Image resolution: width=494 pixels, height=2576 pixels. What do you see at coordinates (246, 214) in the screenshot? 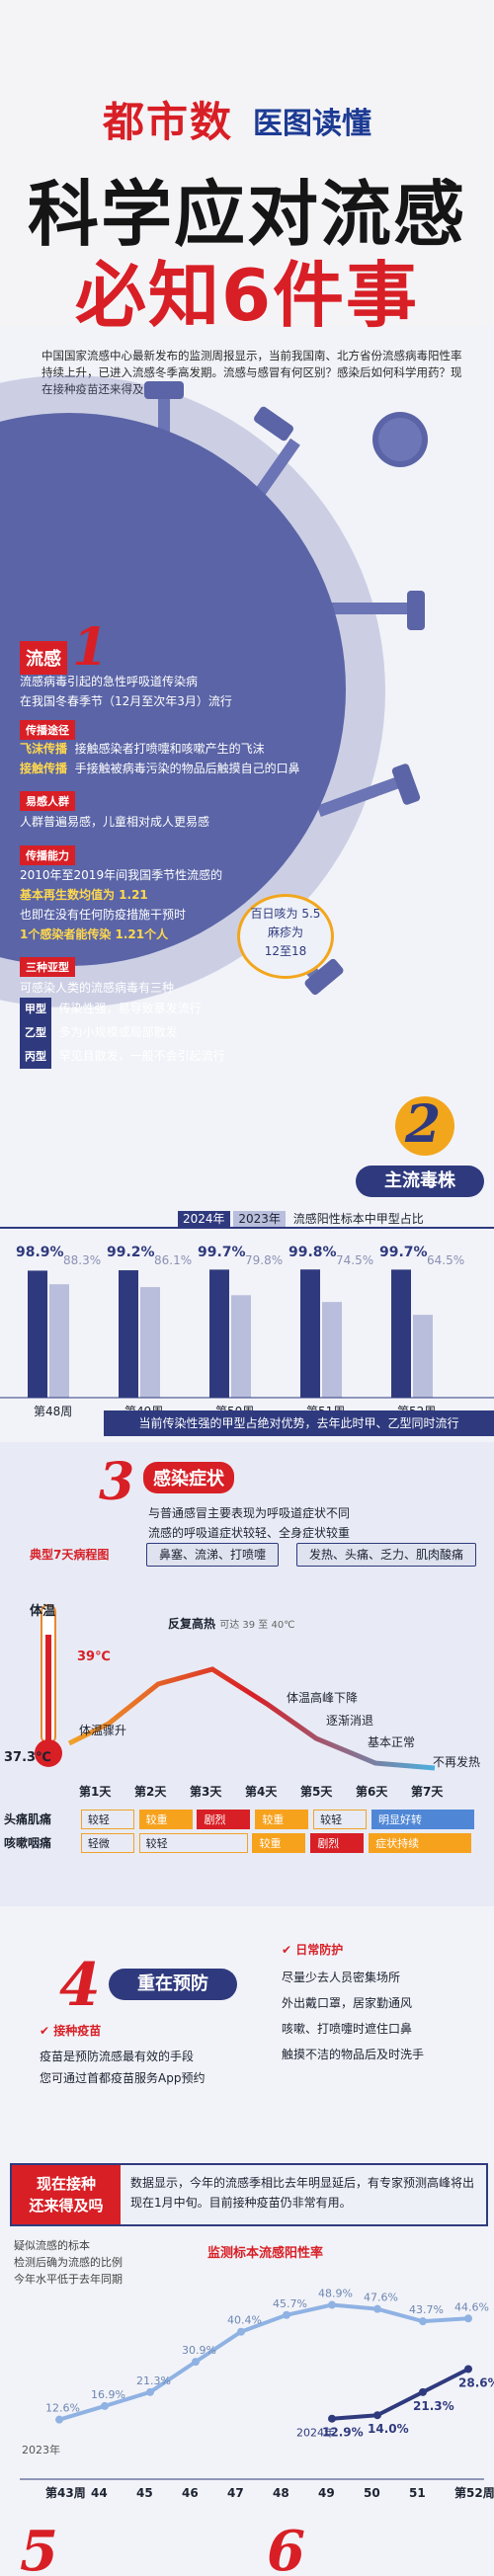
I see `page-title: 科学应对流感` at bounding box center [246, 214].